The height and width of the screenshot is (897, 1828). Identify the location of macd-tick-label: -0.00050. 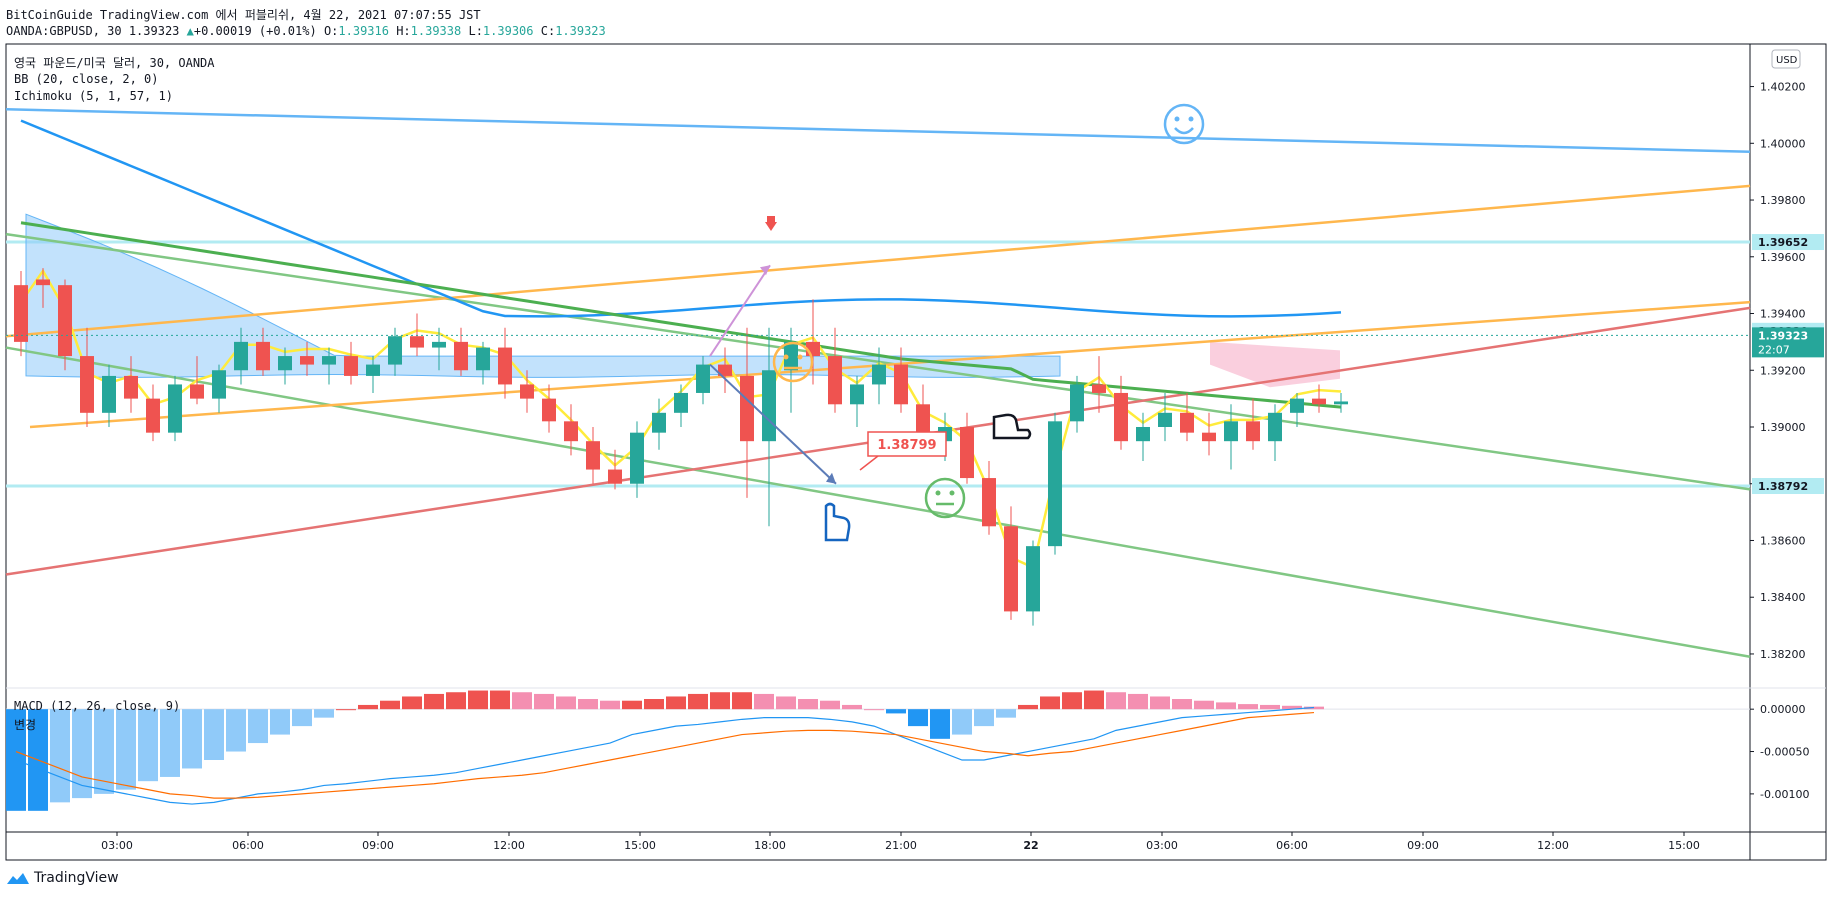
(1784, 752).